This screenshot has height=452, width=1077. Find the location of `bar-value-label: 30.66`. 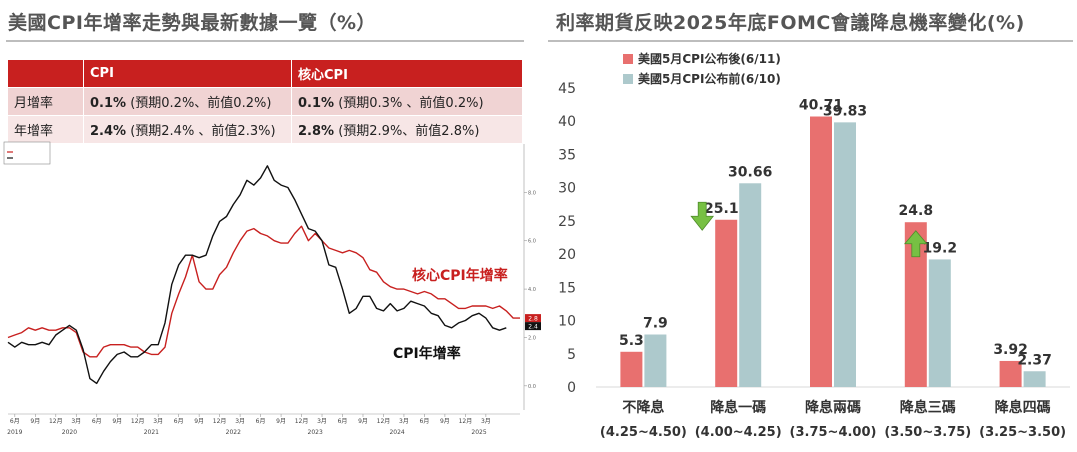

bar-value-label: 30.66 is located at coordinates (750, 172).